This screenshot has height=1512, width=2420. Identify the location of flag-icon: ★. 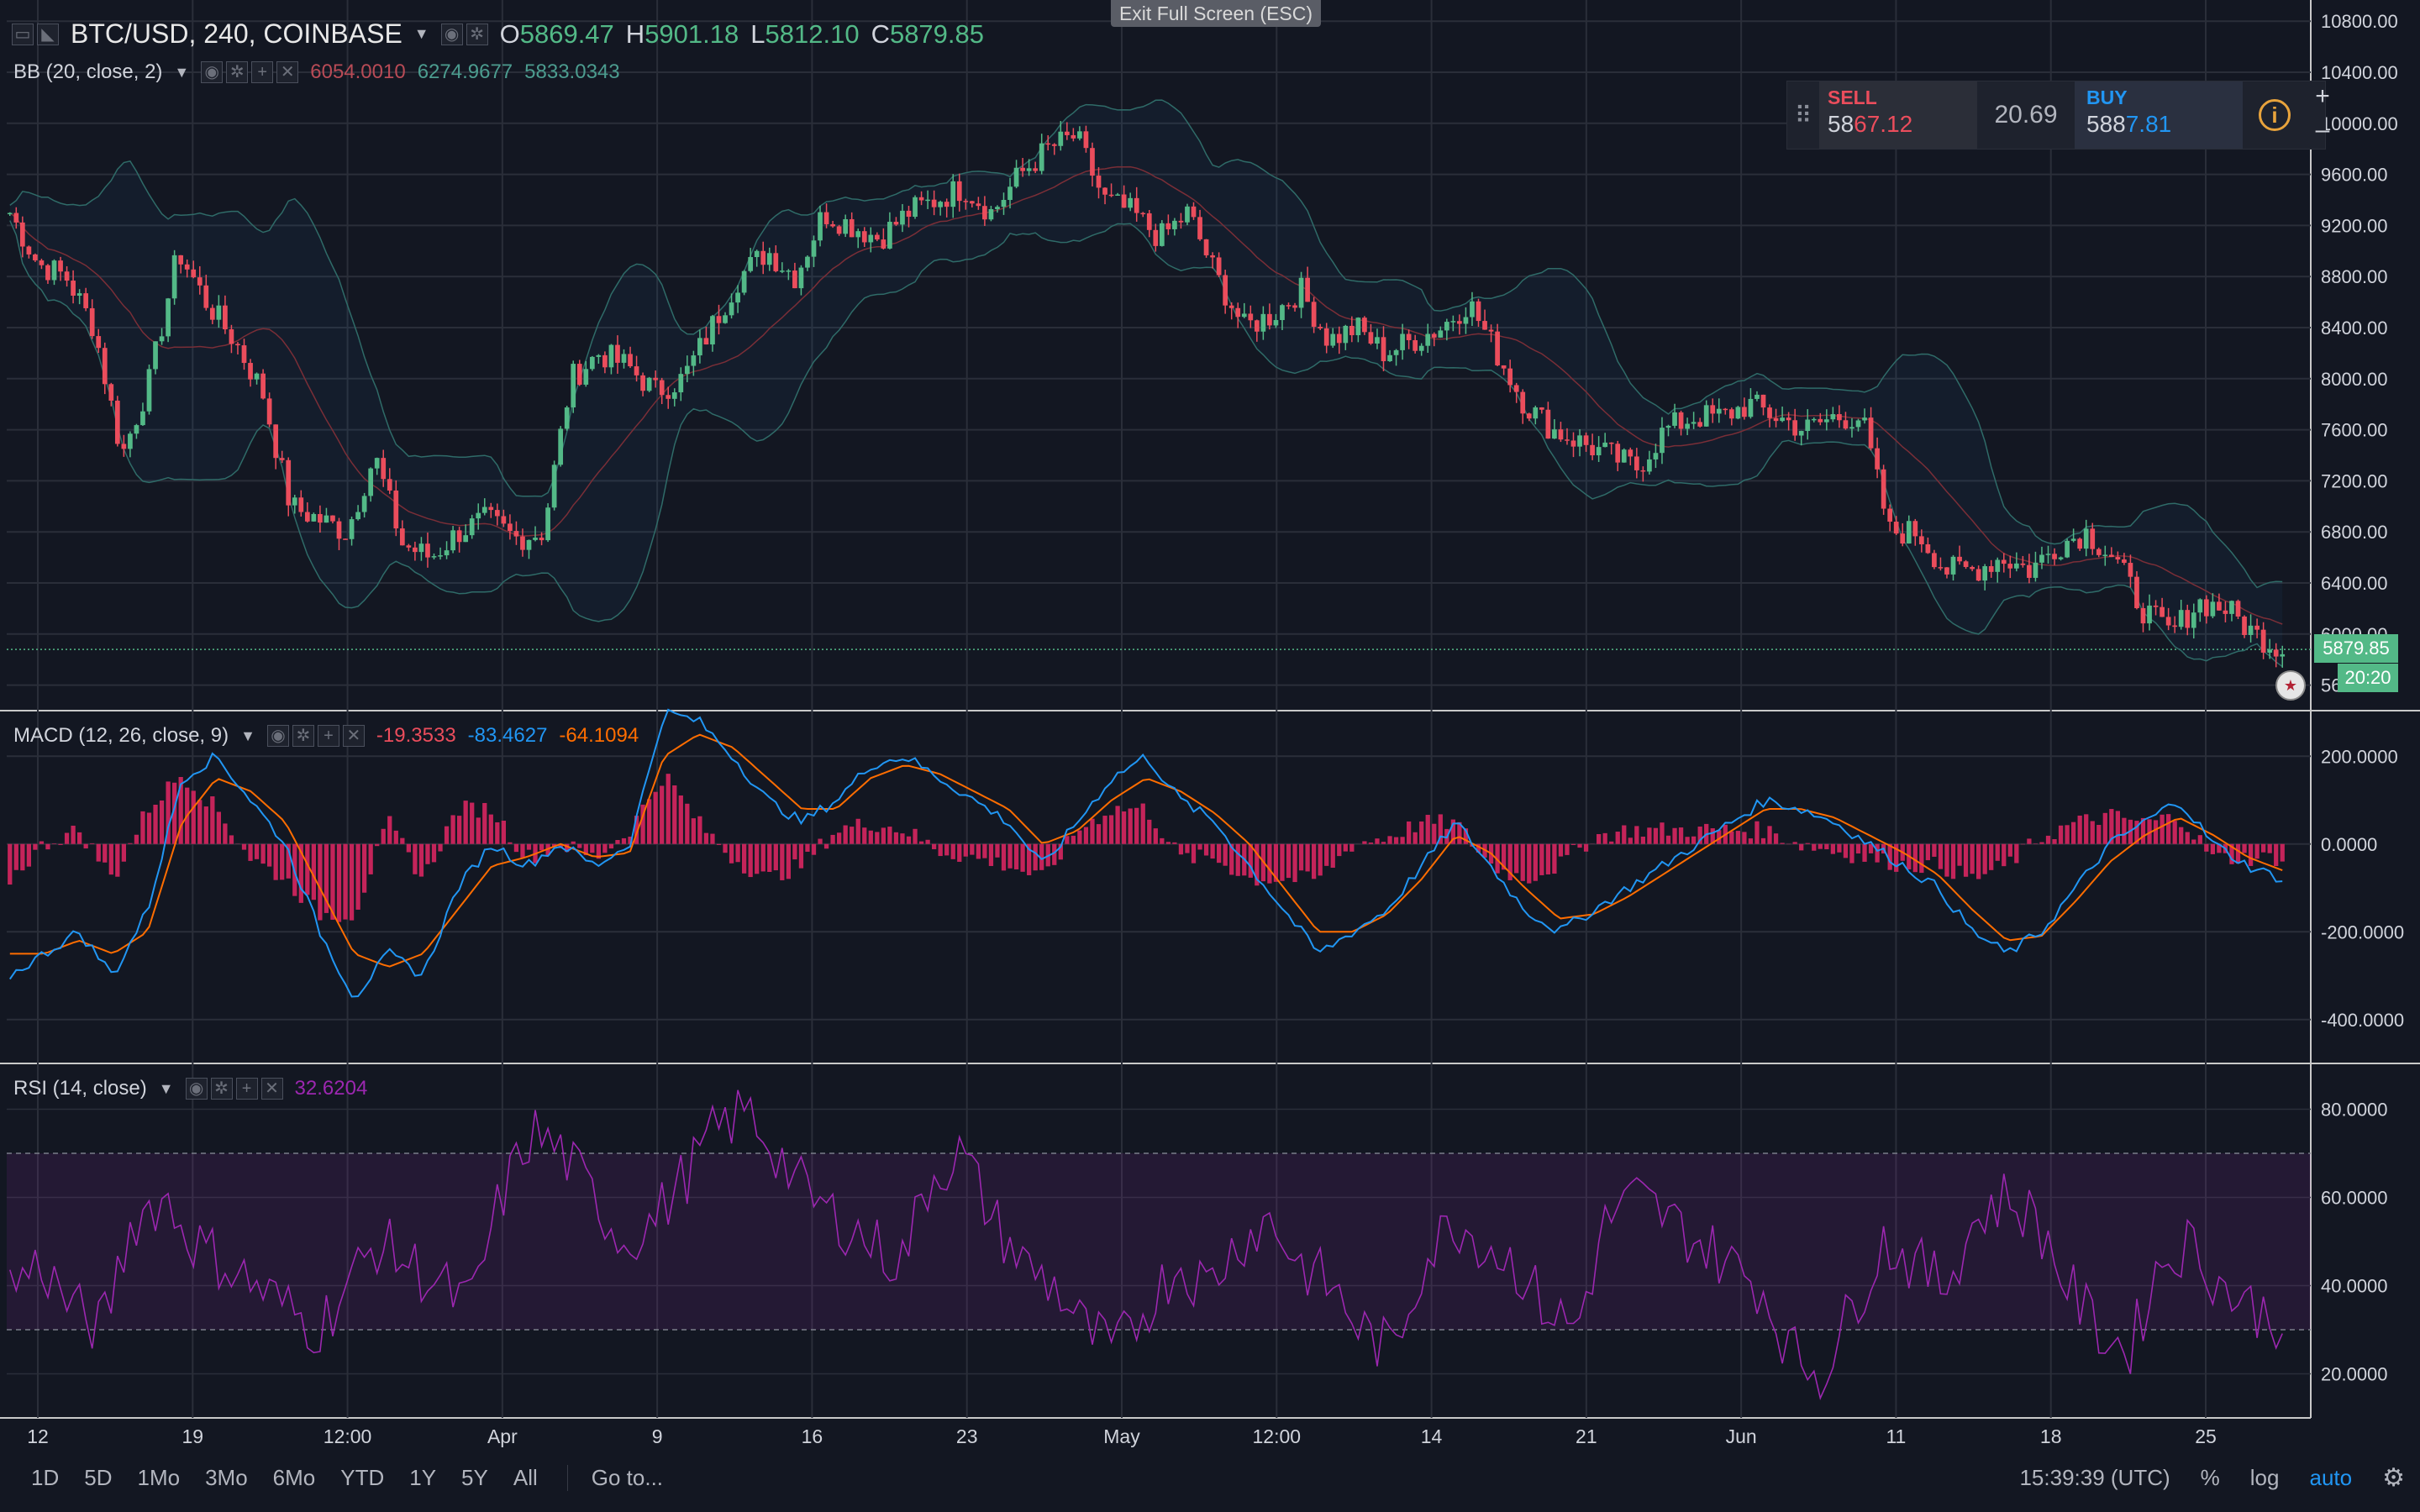
(2290, 685).